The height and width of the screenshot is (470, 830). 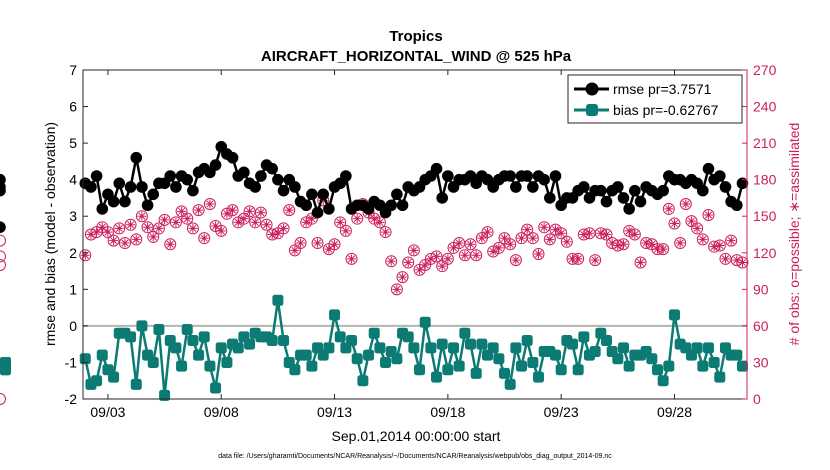 What do you see at coordinates (334, 412) in the screenshot?
I see `x-tick-label: 09/13` at bounding box center [334, 412].